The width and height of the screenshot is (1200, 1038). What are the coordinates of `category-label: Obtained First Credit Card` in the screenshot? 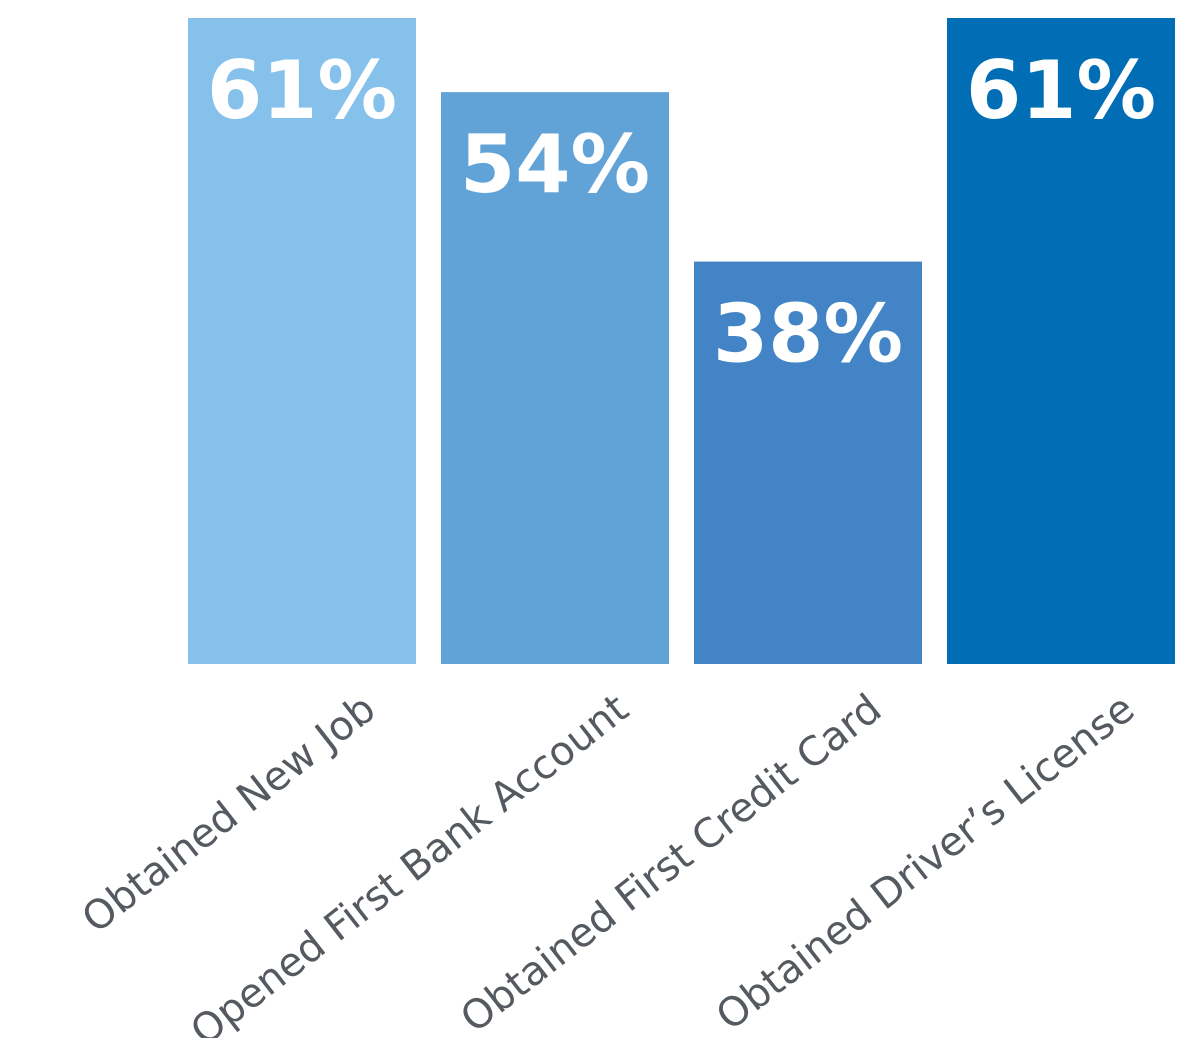 It's located at (671, 862).